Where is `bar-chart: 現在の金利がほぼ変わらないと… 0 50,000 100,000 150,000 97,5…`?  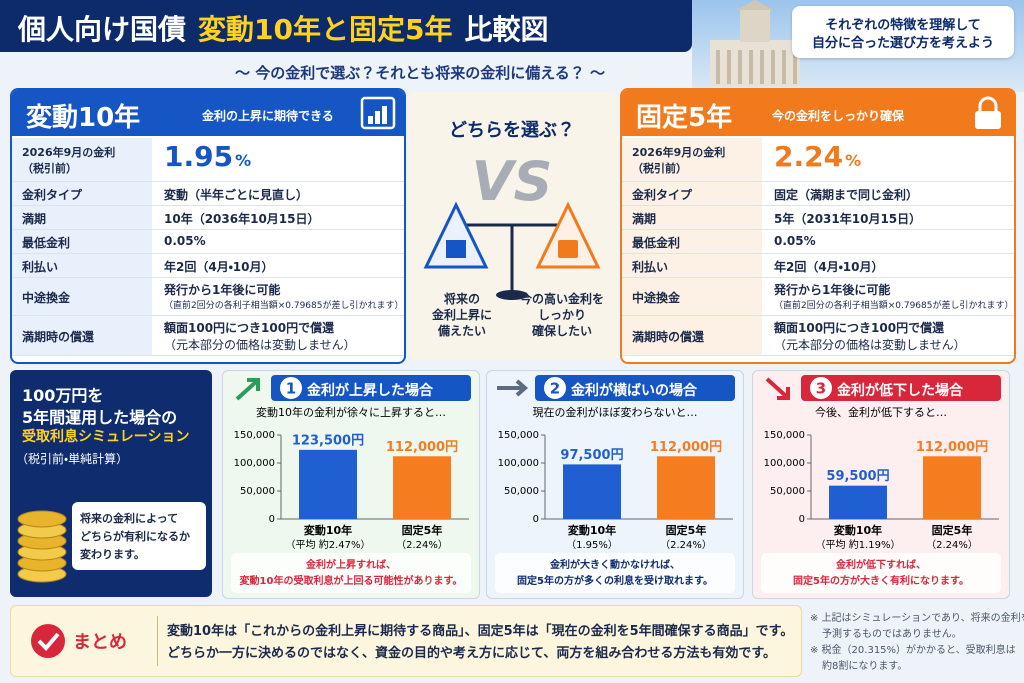
bar-chart: 現在の金利がほぼ変わらないと… 0 50,000 100,000 150,000 97,5… is located at coordinates (615, 499).